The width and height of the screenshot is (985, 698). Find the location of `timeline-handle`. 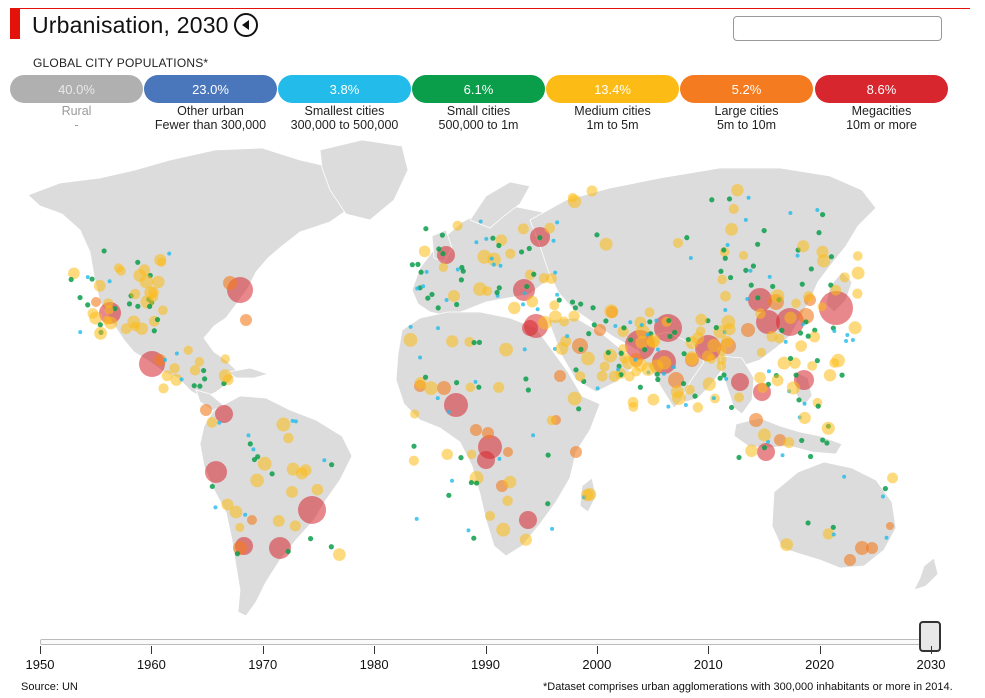

timeline-handle is located at coordinates (930, 636).